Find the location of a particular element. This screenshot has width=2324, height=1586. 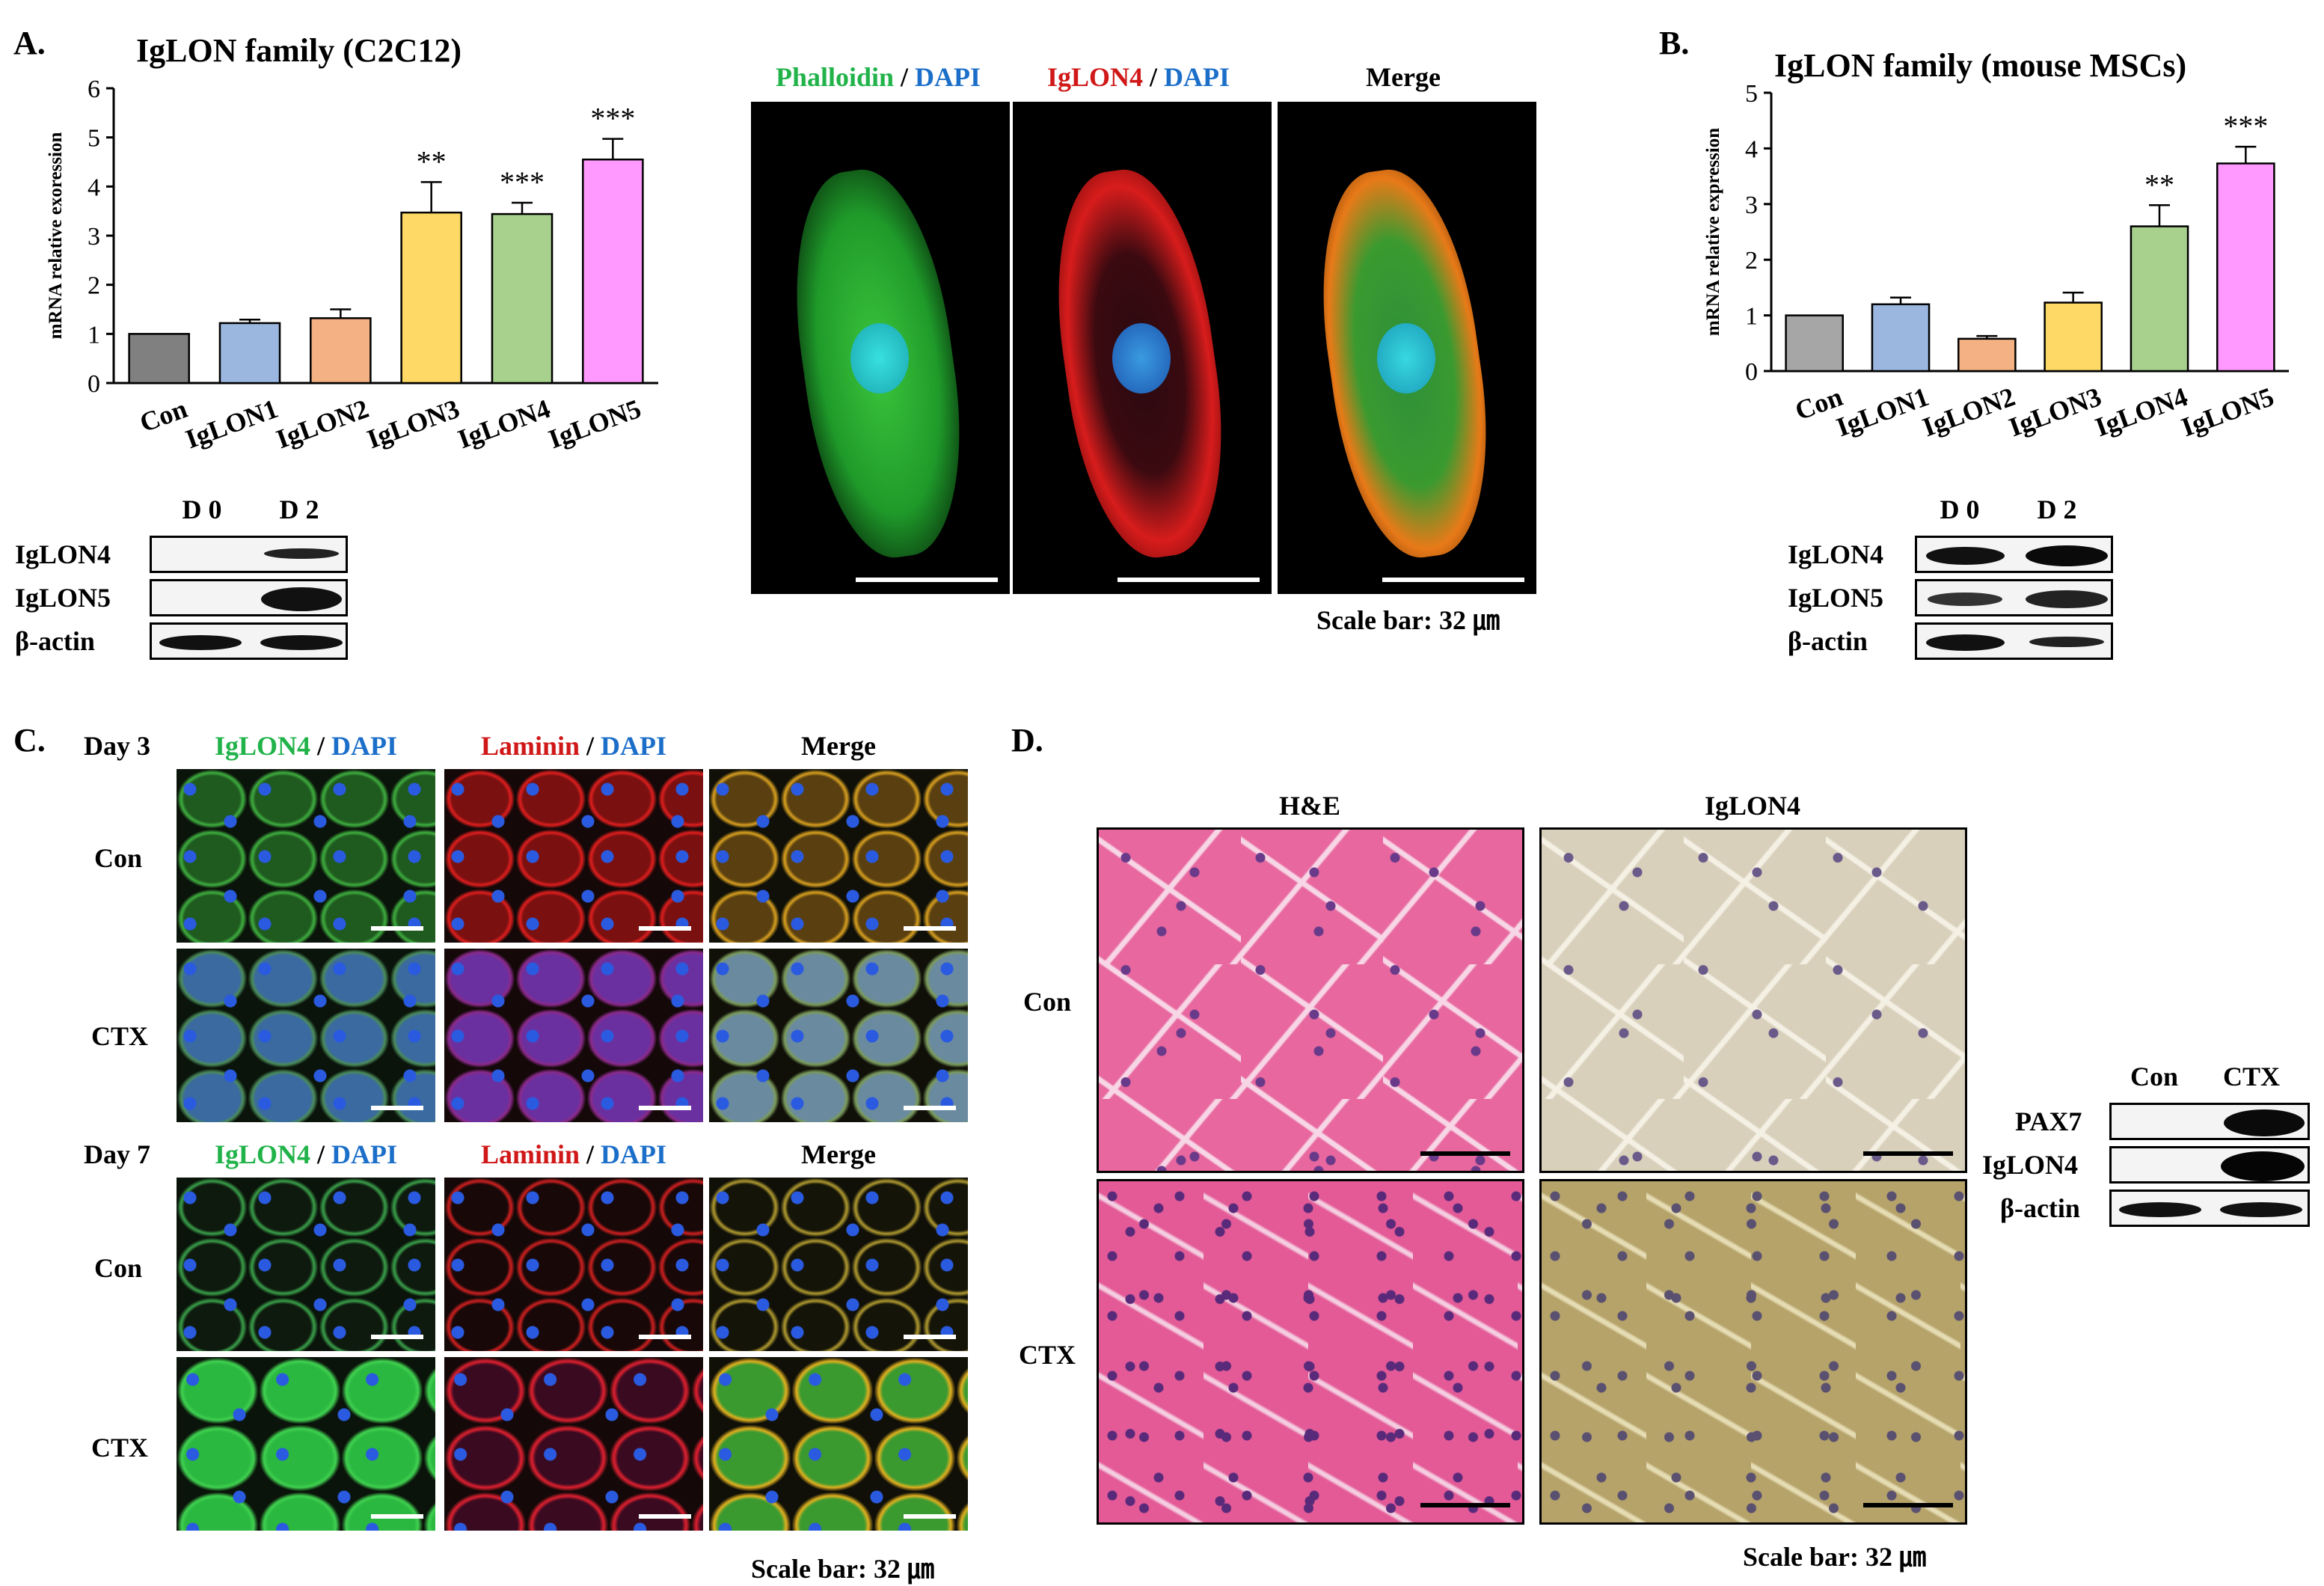

ihc-image-con is located at coordinates (1753, 1000).